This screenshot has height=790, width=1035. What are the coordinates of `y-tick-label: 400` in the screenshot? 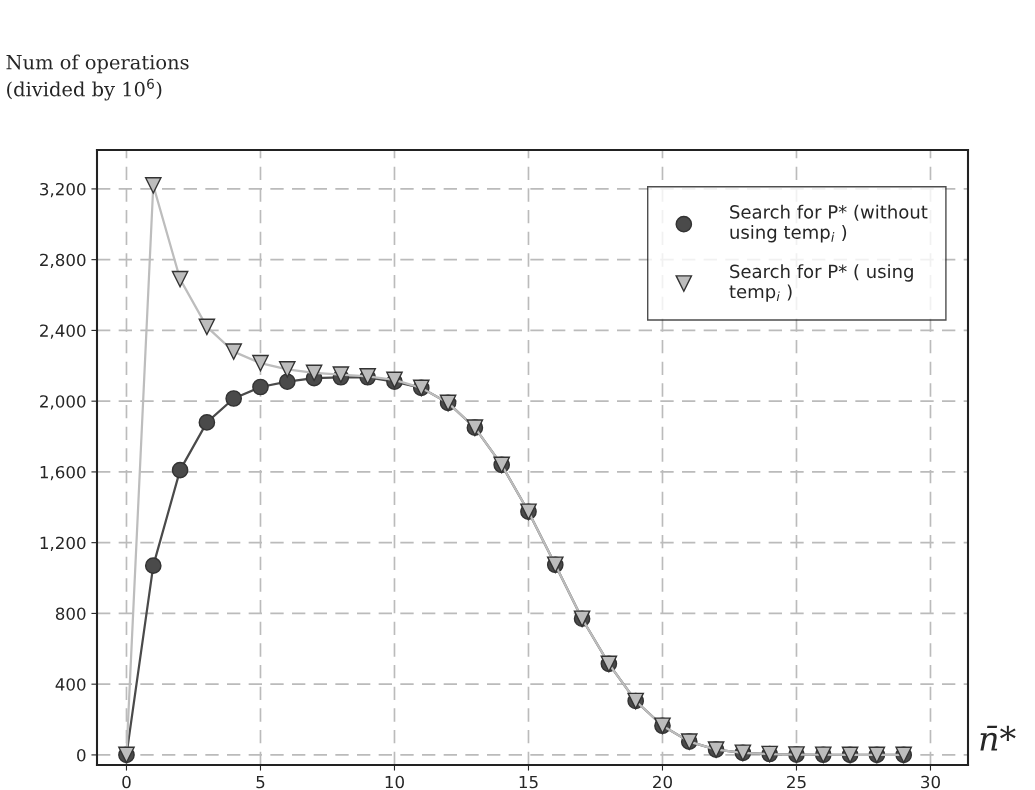 It's located at (70, 684).